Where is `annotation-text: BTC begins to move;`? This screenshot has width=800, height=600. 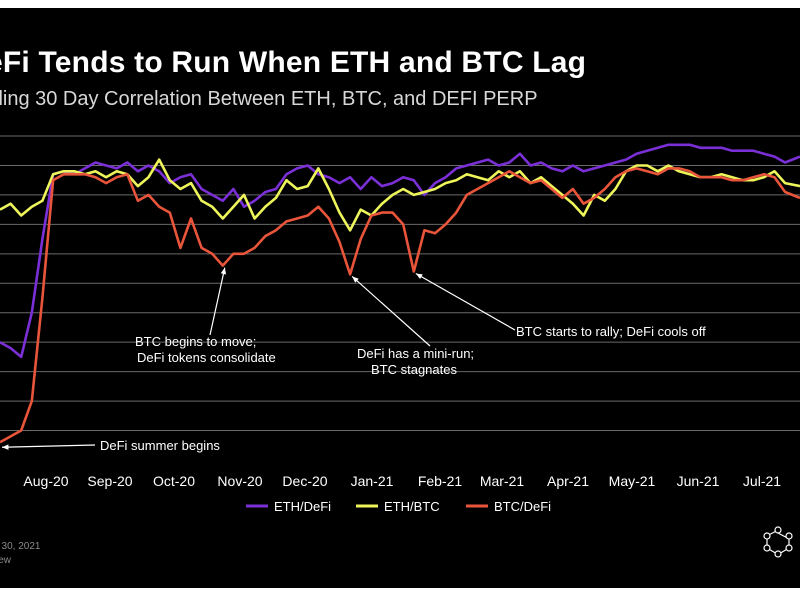 annotation-text: BTC begins to move; is located at coordinates (195, 341).